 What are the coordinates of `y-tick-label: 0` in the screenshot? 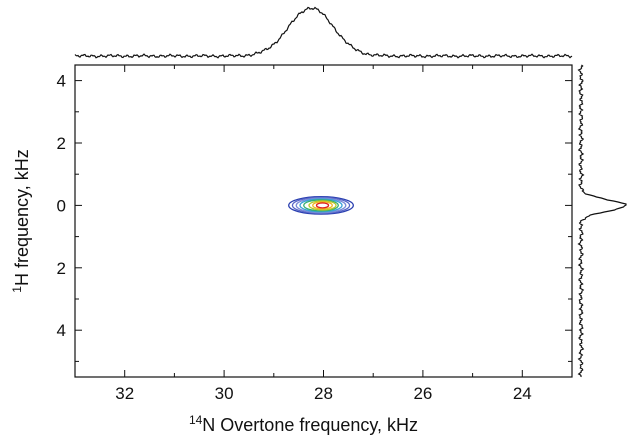 It's located at (61, 205).